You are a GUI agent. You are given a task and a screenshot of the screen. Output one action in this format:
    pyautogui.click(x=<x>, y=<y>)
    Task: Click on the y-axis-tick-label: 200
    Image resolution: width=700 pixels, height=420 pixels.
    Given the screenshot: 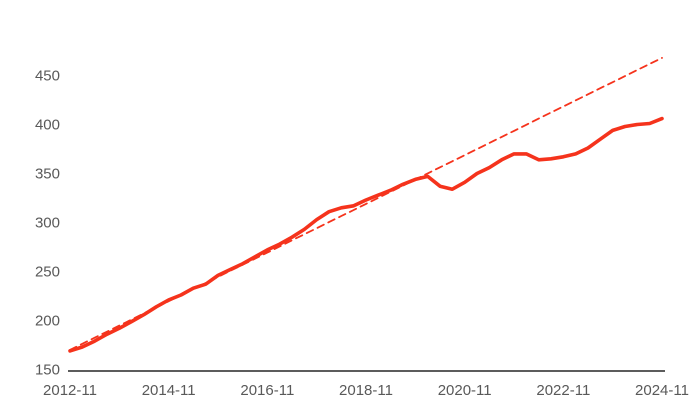 What is the action you would take?
    pyautogui.click(x=47, y=321)
    